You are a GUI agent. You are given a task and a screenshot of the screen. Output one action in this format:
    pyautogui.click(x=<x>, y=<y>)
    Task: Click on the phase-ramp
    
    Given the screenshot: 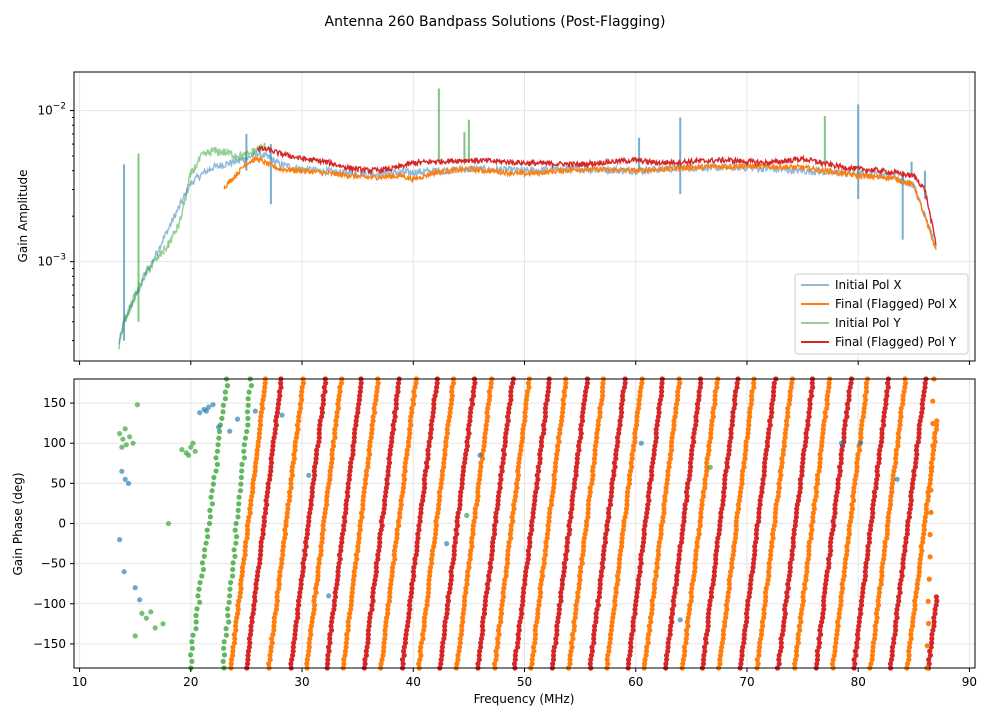 What is the action you would take?
    pyautogui.click(x=360, y=523)
    